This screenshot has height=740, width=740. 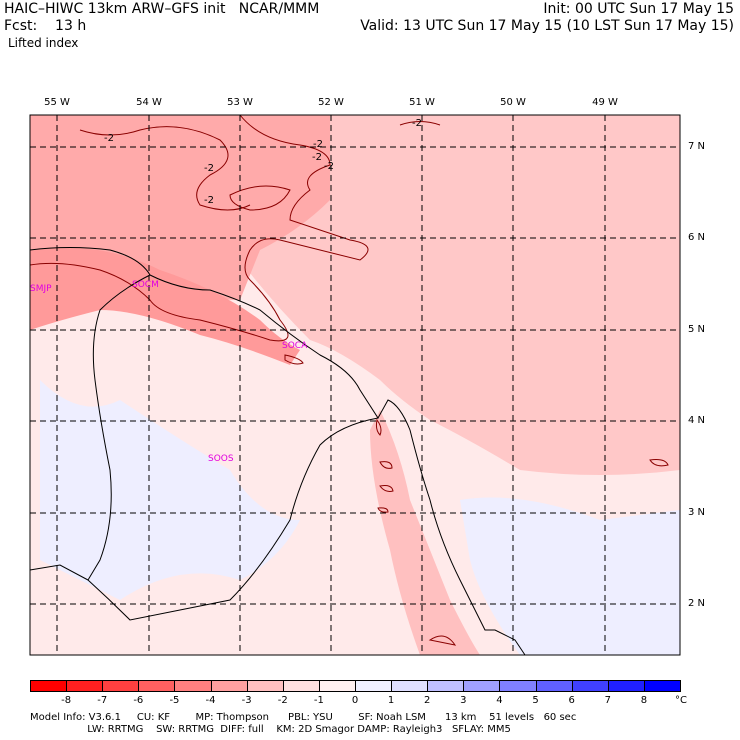 What do you see at coordinates (162, 9) in the screenshot?
I see `model-title: HAIC–HIWC 13km ARW–GFS init NCAR/MMM` at bounding box center [162, 9].